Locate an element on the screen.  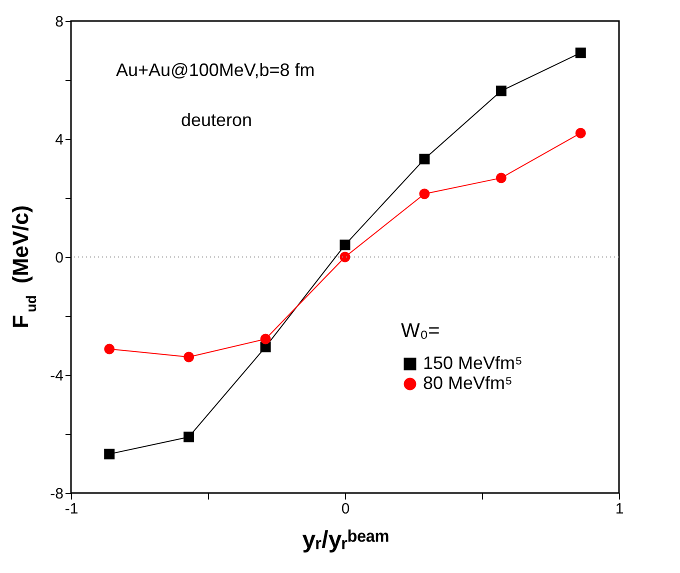
annotation: Au+Au@100MeV,b=8 fm is located at coordinates (215, 70).